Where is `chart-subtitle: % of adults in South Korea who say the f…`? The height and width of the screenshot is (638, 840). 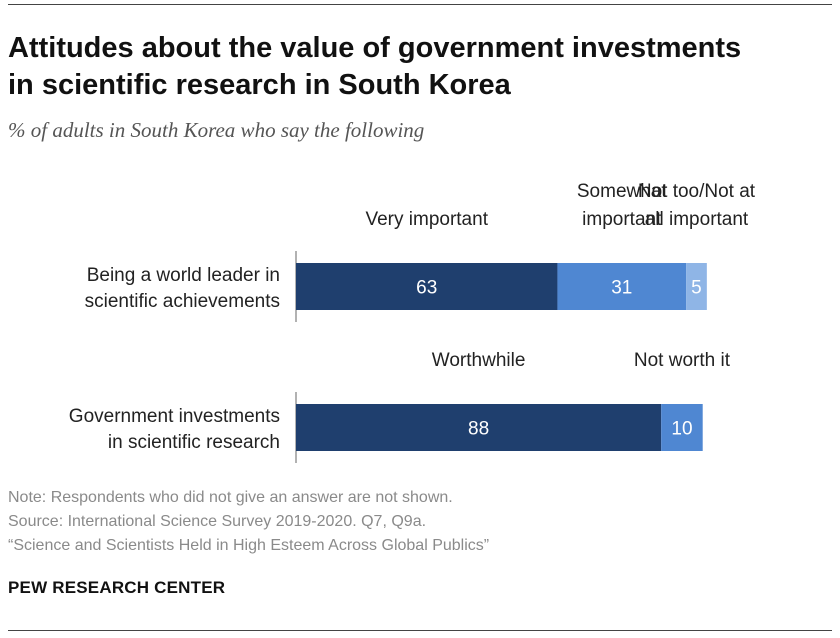 chart-subtitle: % of adults in South Korea who say the f… is located at coordinates (216, 130).